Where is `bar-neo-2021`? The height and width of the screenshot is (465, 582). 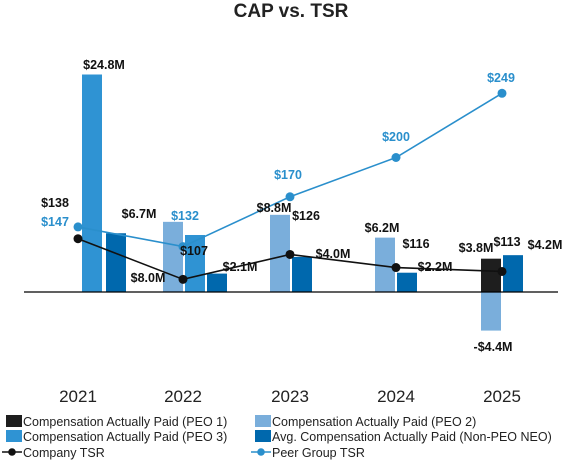 bar-neo-2021 is located at coordinates (116, 262).